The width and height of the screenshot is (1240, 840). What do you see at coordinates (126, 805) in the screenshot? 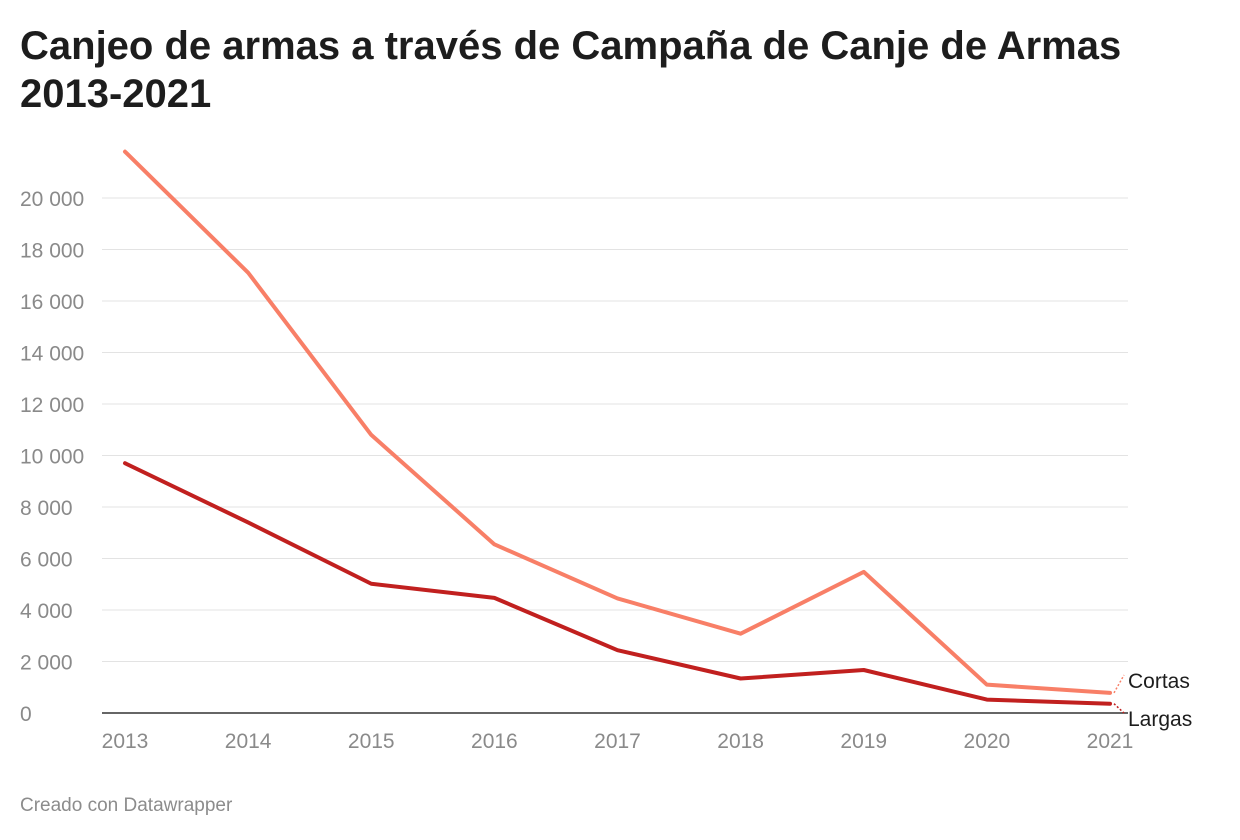
I see `credit-footer: Creado con Datawrapper` at bounding box center [126, 805].